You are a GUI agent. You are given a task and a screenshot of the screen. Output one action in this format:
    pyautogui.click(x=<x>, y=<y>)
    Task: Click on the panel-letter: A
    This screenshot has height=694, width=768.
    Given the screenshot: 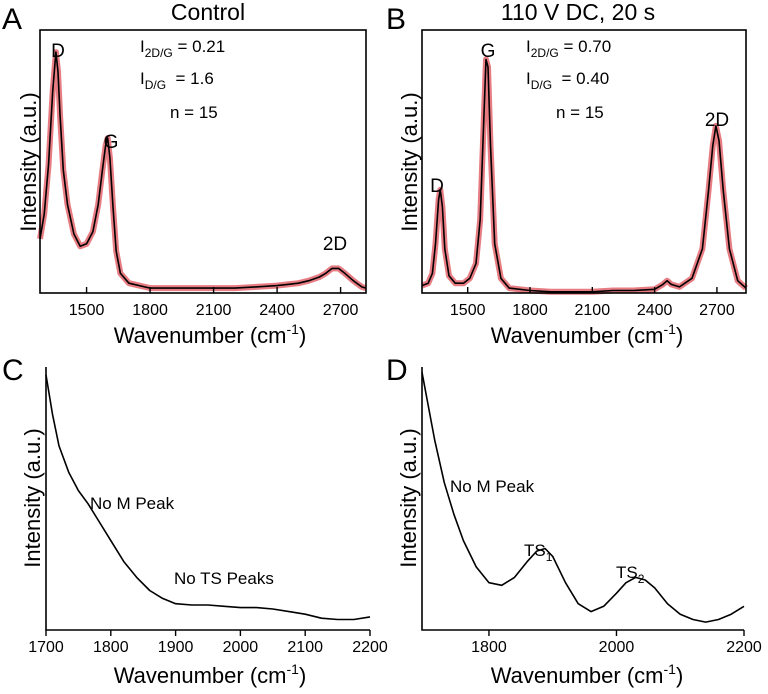 What is the action you would take?
    pyautogui.click(x=12, y=19)
    